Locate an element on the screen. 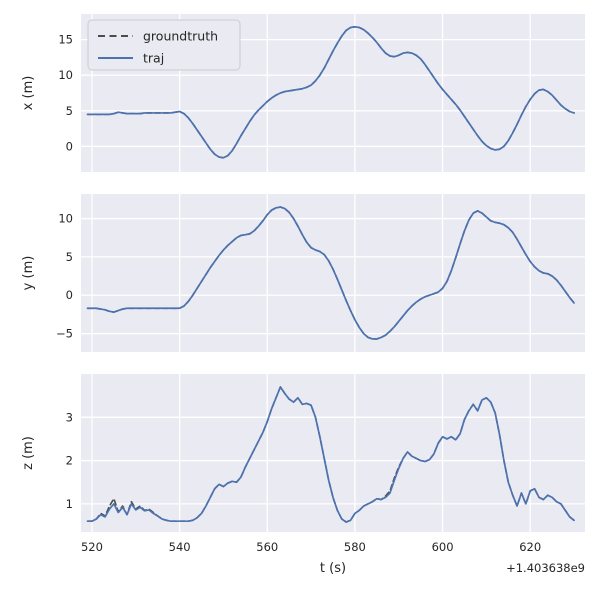 Image resolution: width=600 pixels, height=600 pixels. legend: groundtruth traj is located at coordinates (164, 45).